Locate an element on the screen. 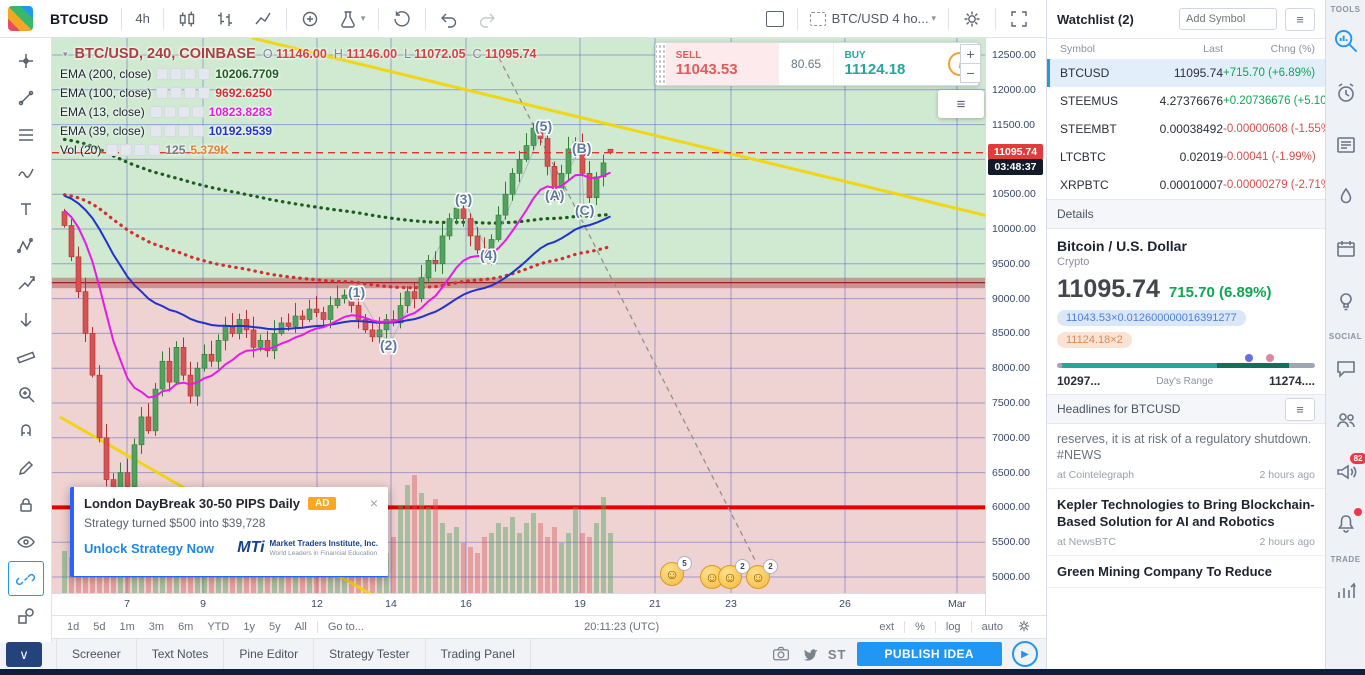 This screenshot has width=1365, height=675. xabcd-pattern-tool-icon is located at coordinates (26, 245).